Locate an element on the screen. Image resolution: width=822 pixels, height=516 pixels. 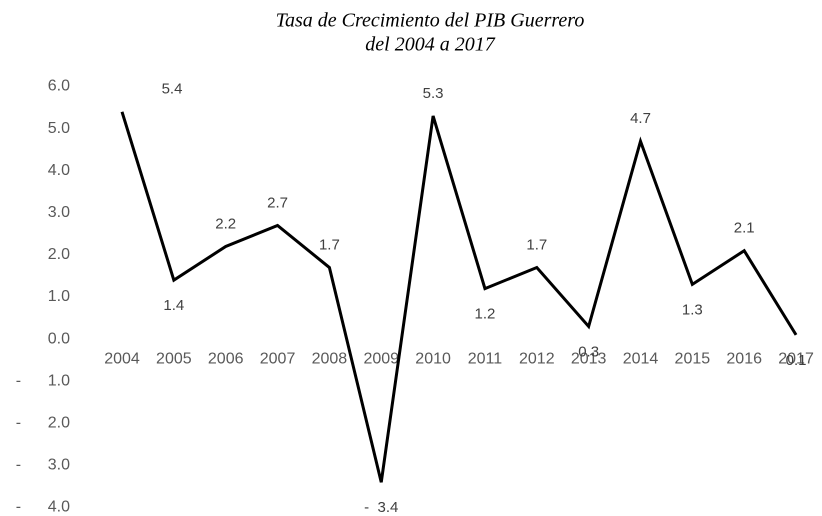
chart-title: del 2004 a 2017 is located at coordinates (430, 45).